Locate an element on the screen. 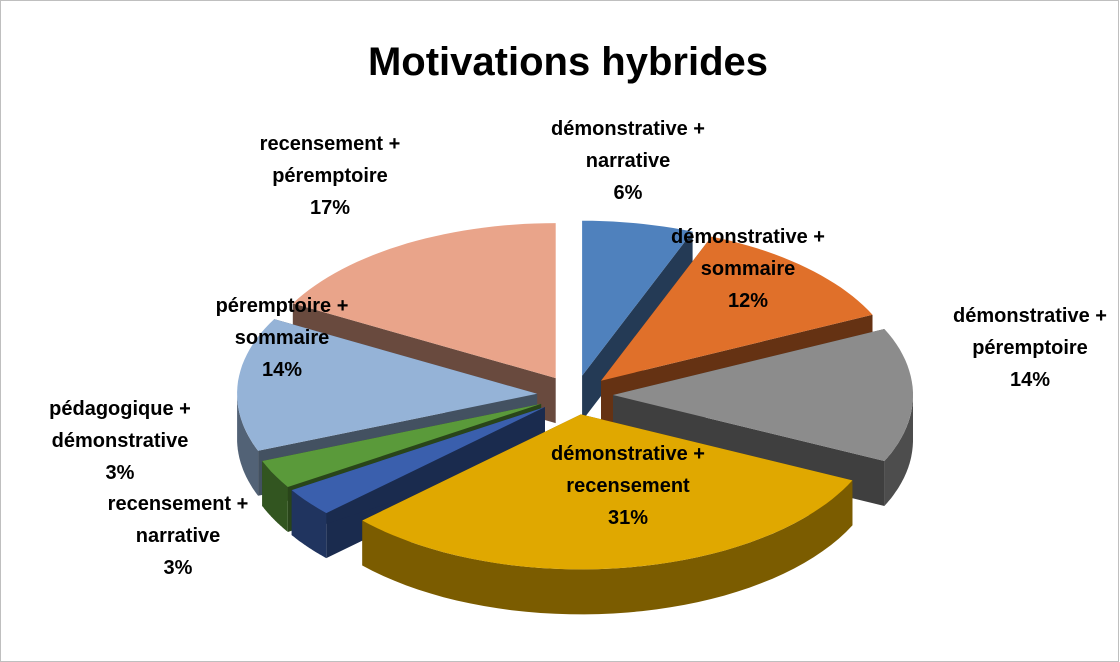 The image size is (1120, 662). category-label: démonstrative + narrative is located at coordinates (628, 145).